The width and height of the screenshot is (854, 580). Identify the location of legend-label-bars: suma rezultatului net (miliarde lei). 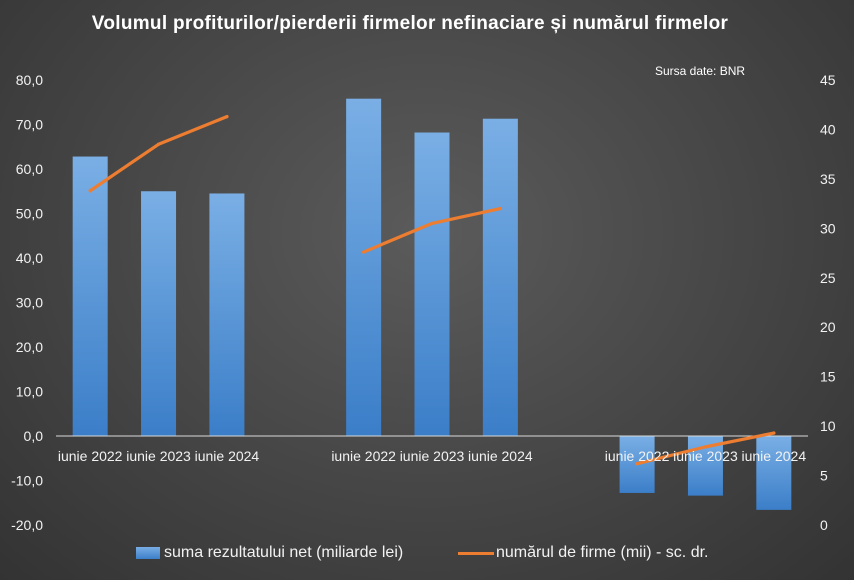
(284, 552).